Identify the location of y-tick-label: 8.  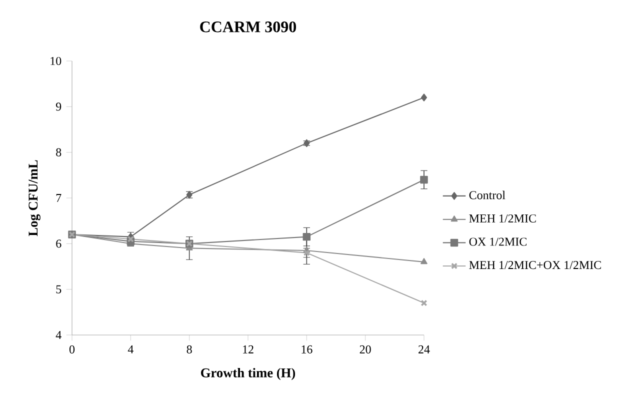
(59, 152).